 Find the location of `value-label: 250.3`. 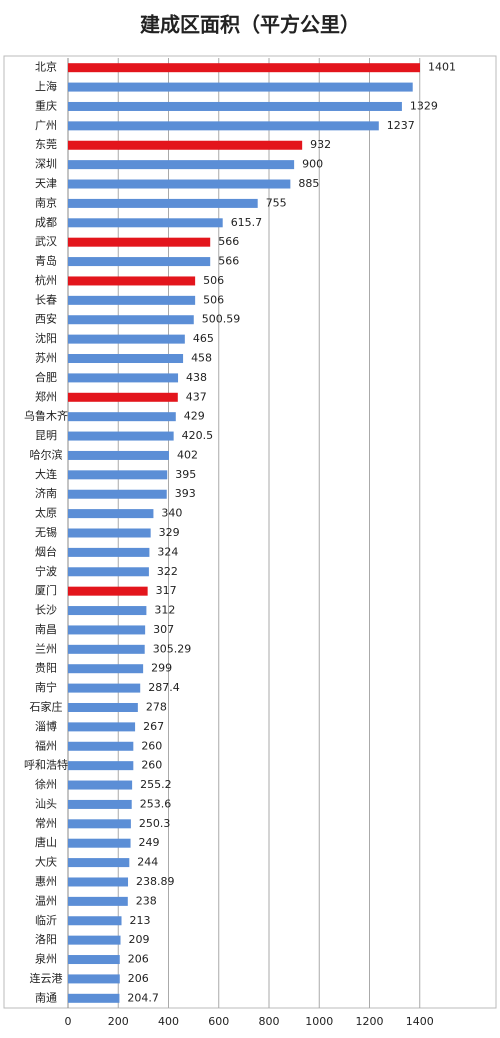

value-label: 250.3 is located at coordinates (155, 823).